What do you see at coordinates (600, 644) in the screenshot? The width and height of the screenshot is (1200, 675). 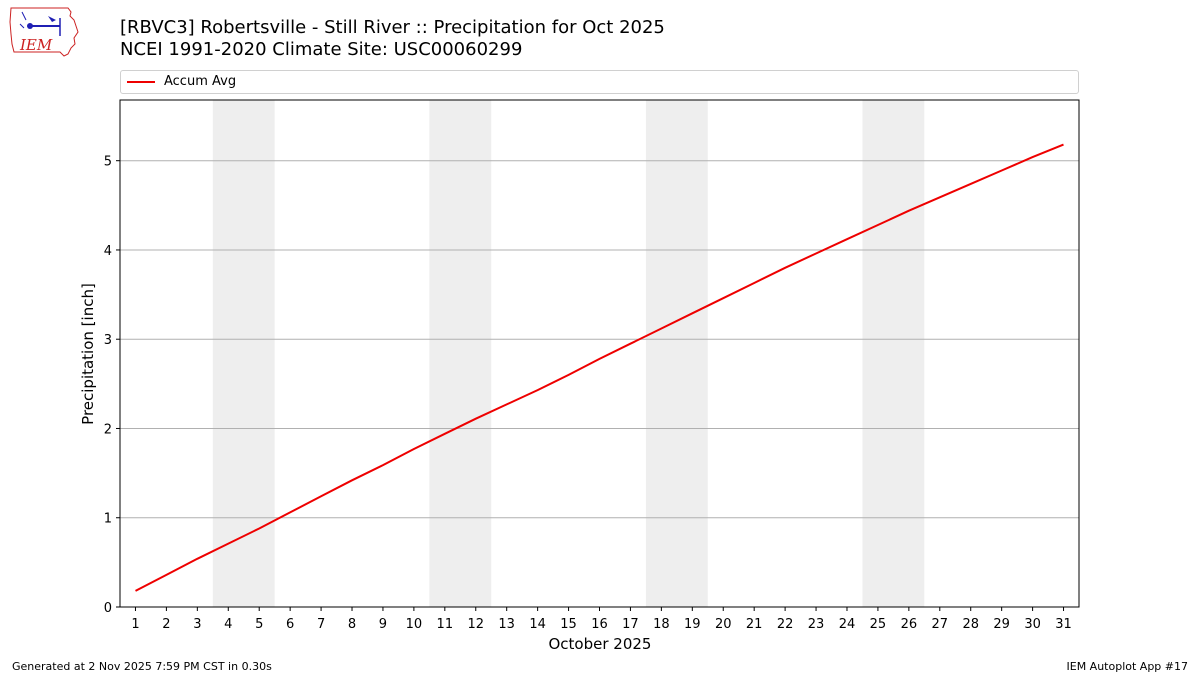 I see `x-axis-label: October 2025` at bounding box center [600, 644].